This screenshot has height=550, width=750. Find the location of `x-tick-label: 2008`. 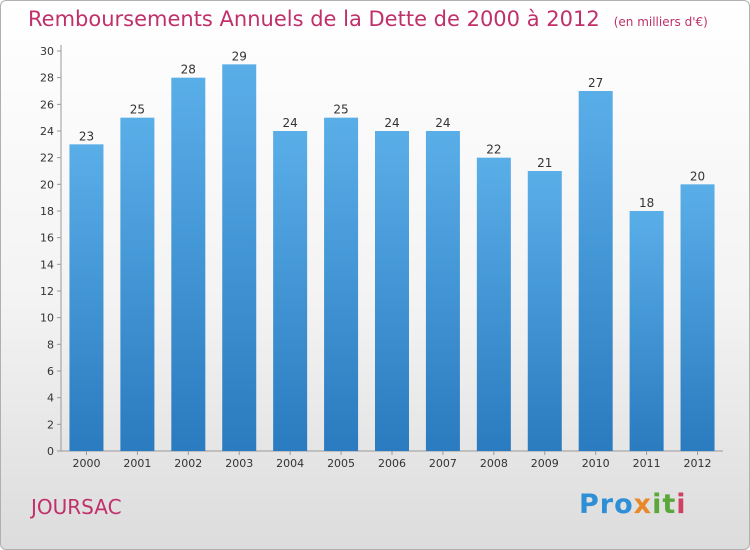

x-tick-label: 2008 is located at coordinates (494, 463).